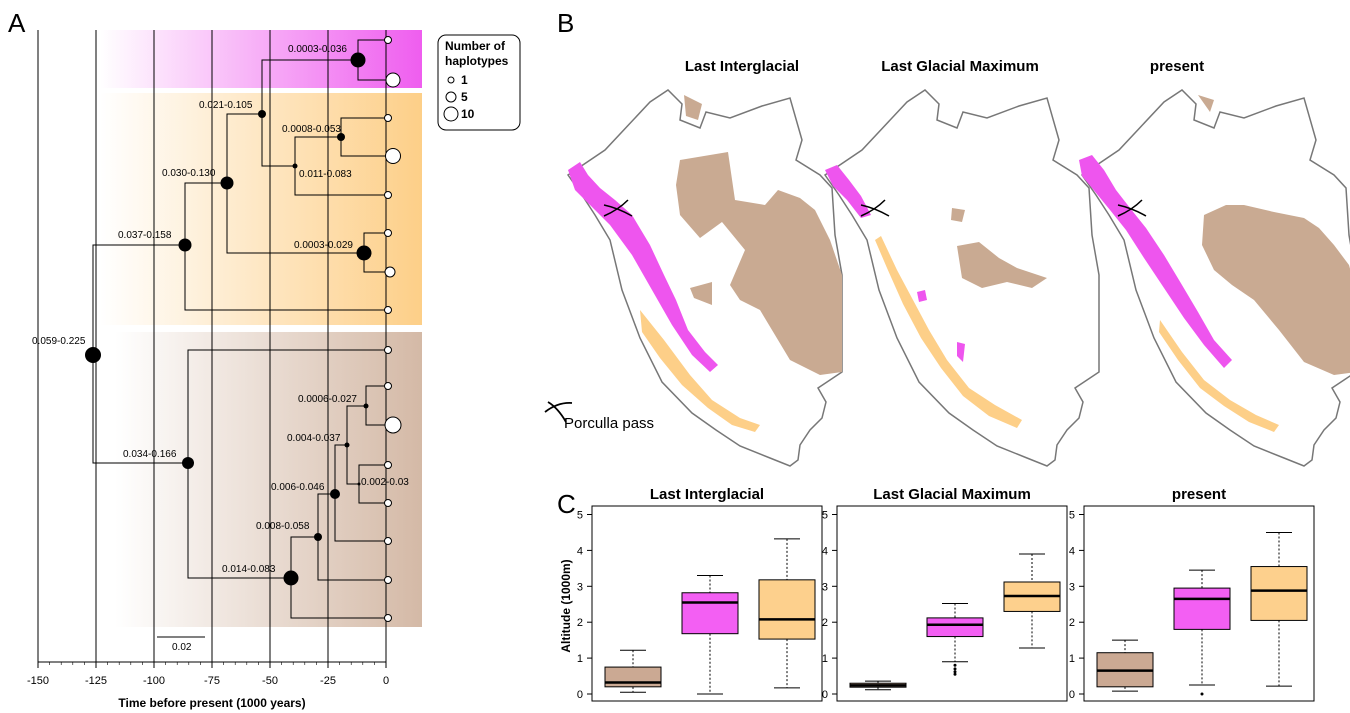  Describe the element at coordinates (945, 594) in the screenshot. I see `boxplot-panel: Last Glacial Maximum 0 1 2 3 4 5` at that location.